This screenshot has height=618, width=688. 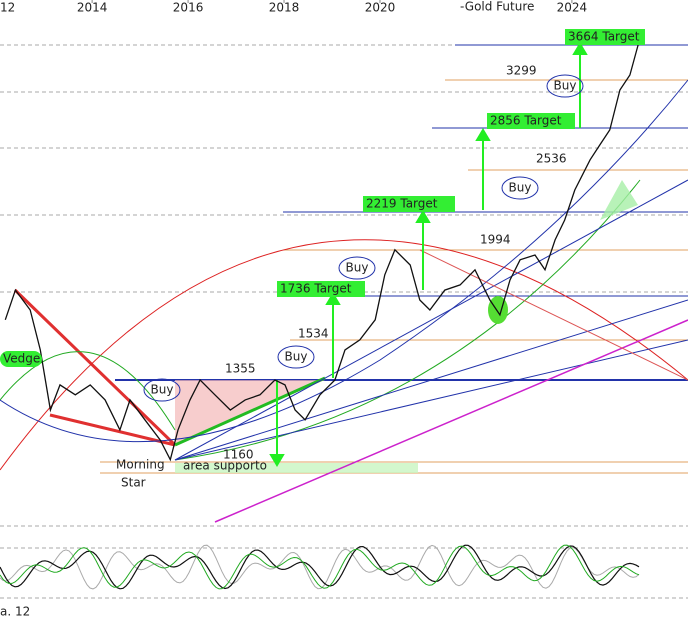 What do you see at coordinates (133, 483) in the screenshot?
I see `annotation: Star` at bounding box center [133, 483].